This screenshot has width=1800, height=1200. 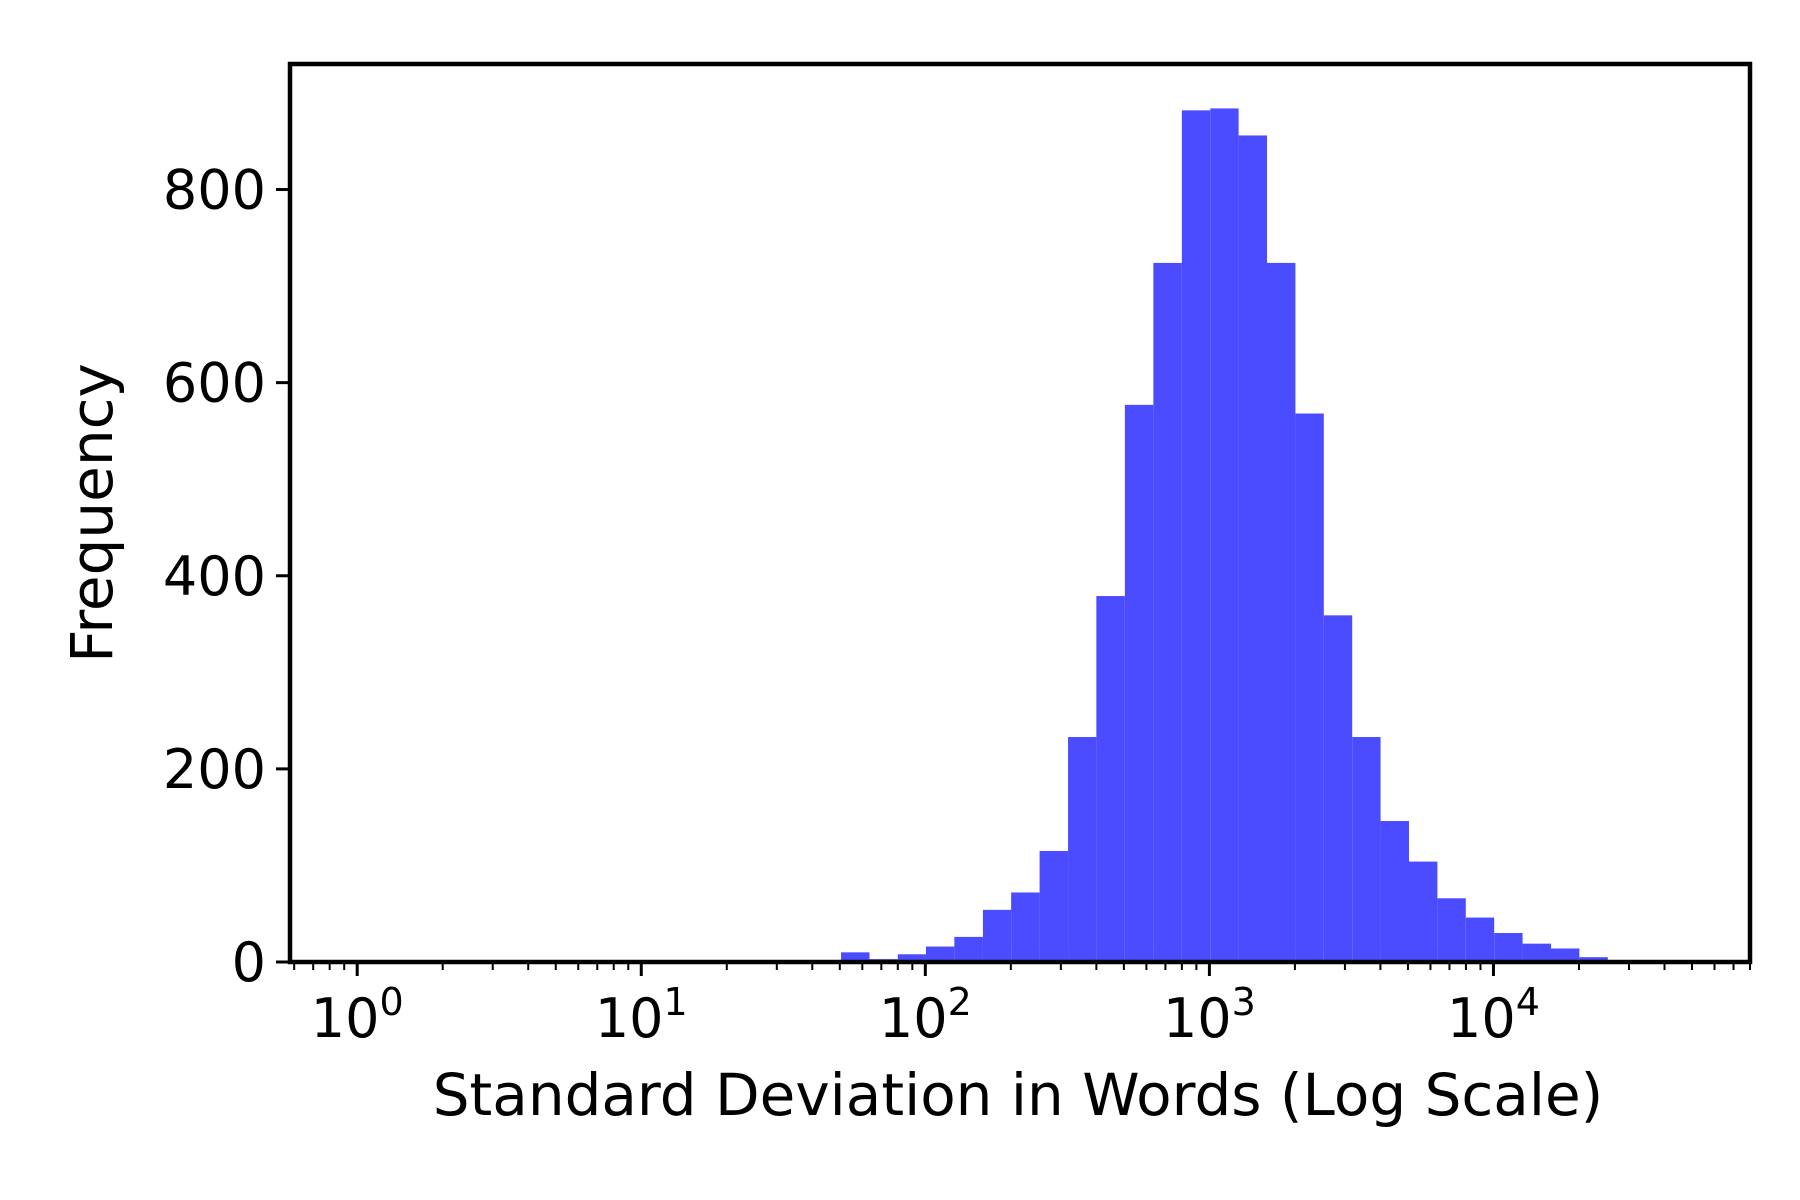 I want to click on y-tick-label: 800, so click(x=214, y=190).